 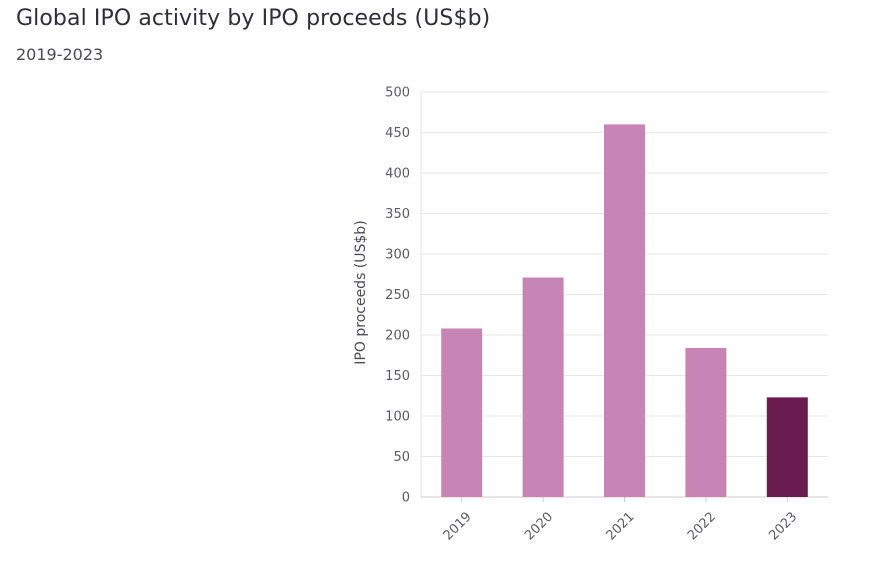 What do you see at coordinates (702, 526) in the screenshot?
I see `x-tick-label: 2022` at bounding box center [702, 526].